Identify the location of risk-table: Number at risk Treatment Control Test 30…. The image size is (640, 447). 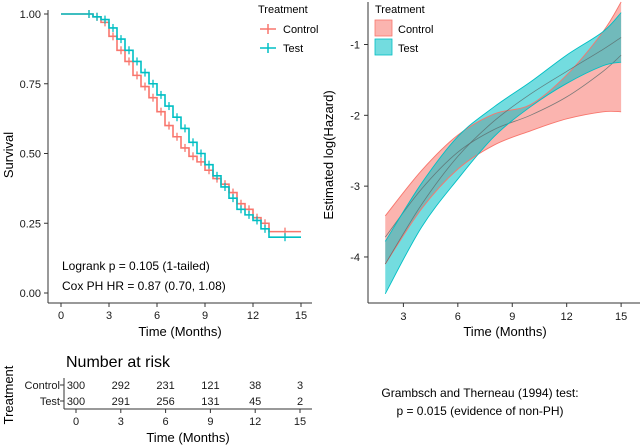
(156, 399).